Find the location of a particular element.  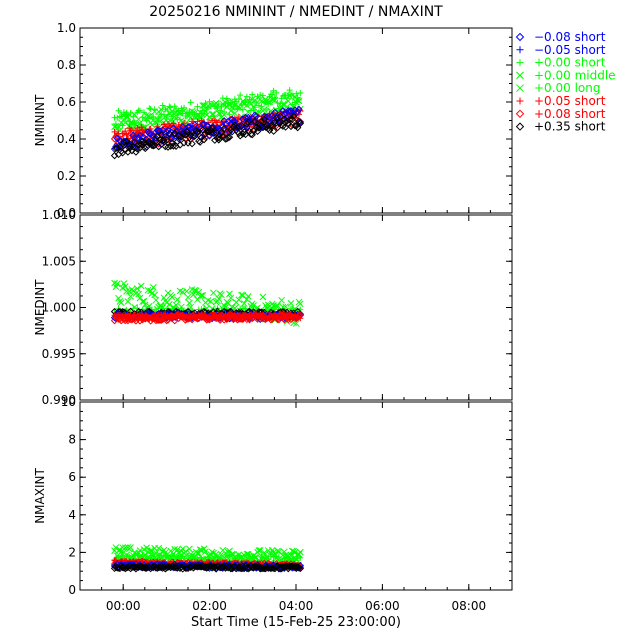

y-tick-label: 1.0 is located at coordinates (66, 28).